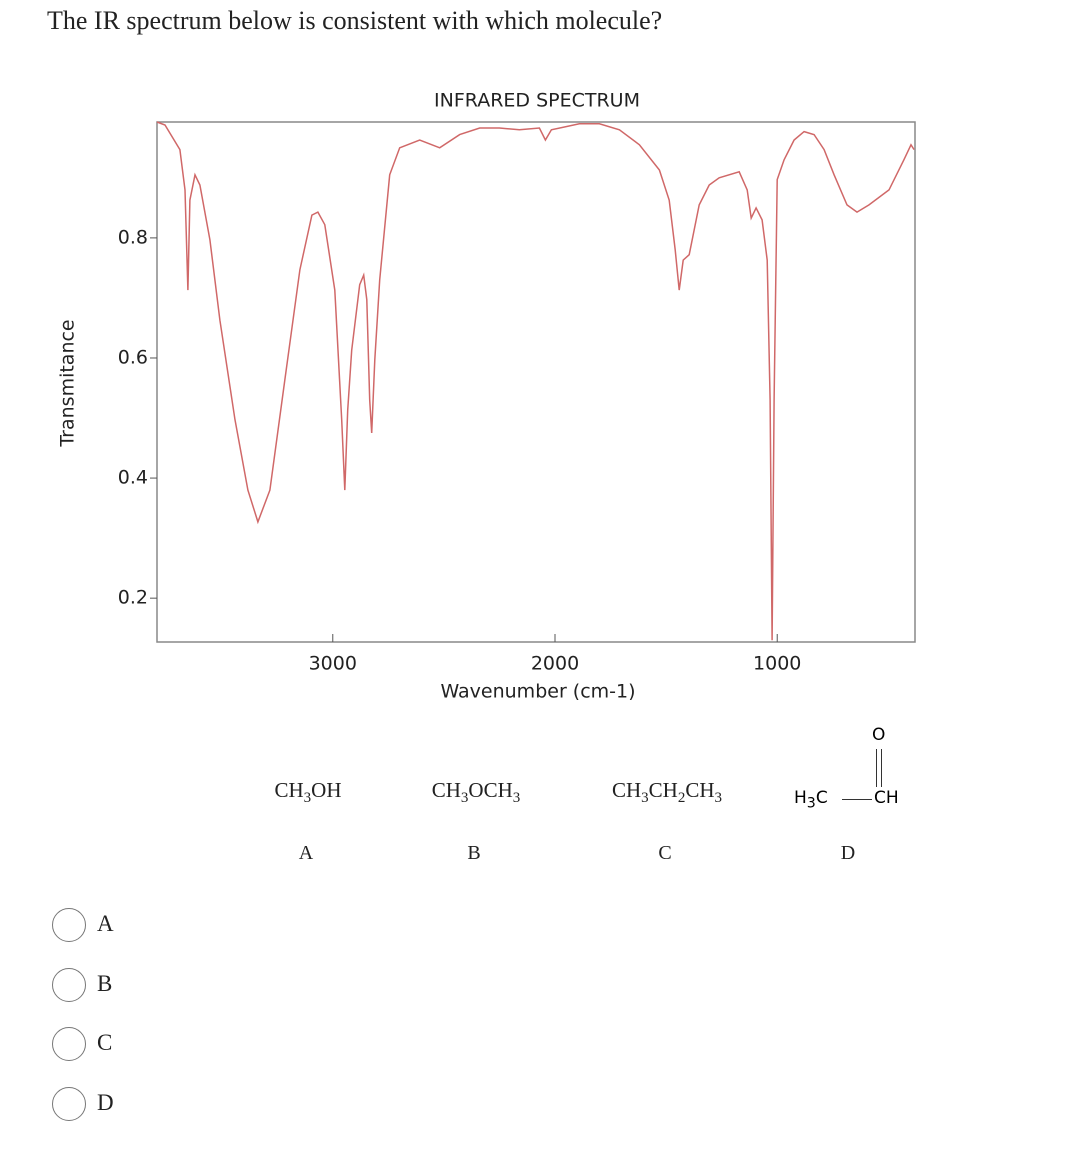 This screenshot has width=1082, height=1156. Describe the element at coordinates (857, 799) in the screenshot. I see `bond` at that location.